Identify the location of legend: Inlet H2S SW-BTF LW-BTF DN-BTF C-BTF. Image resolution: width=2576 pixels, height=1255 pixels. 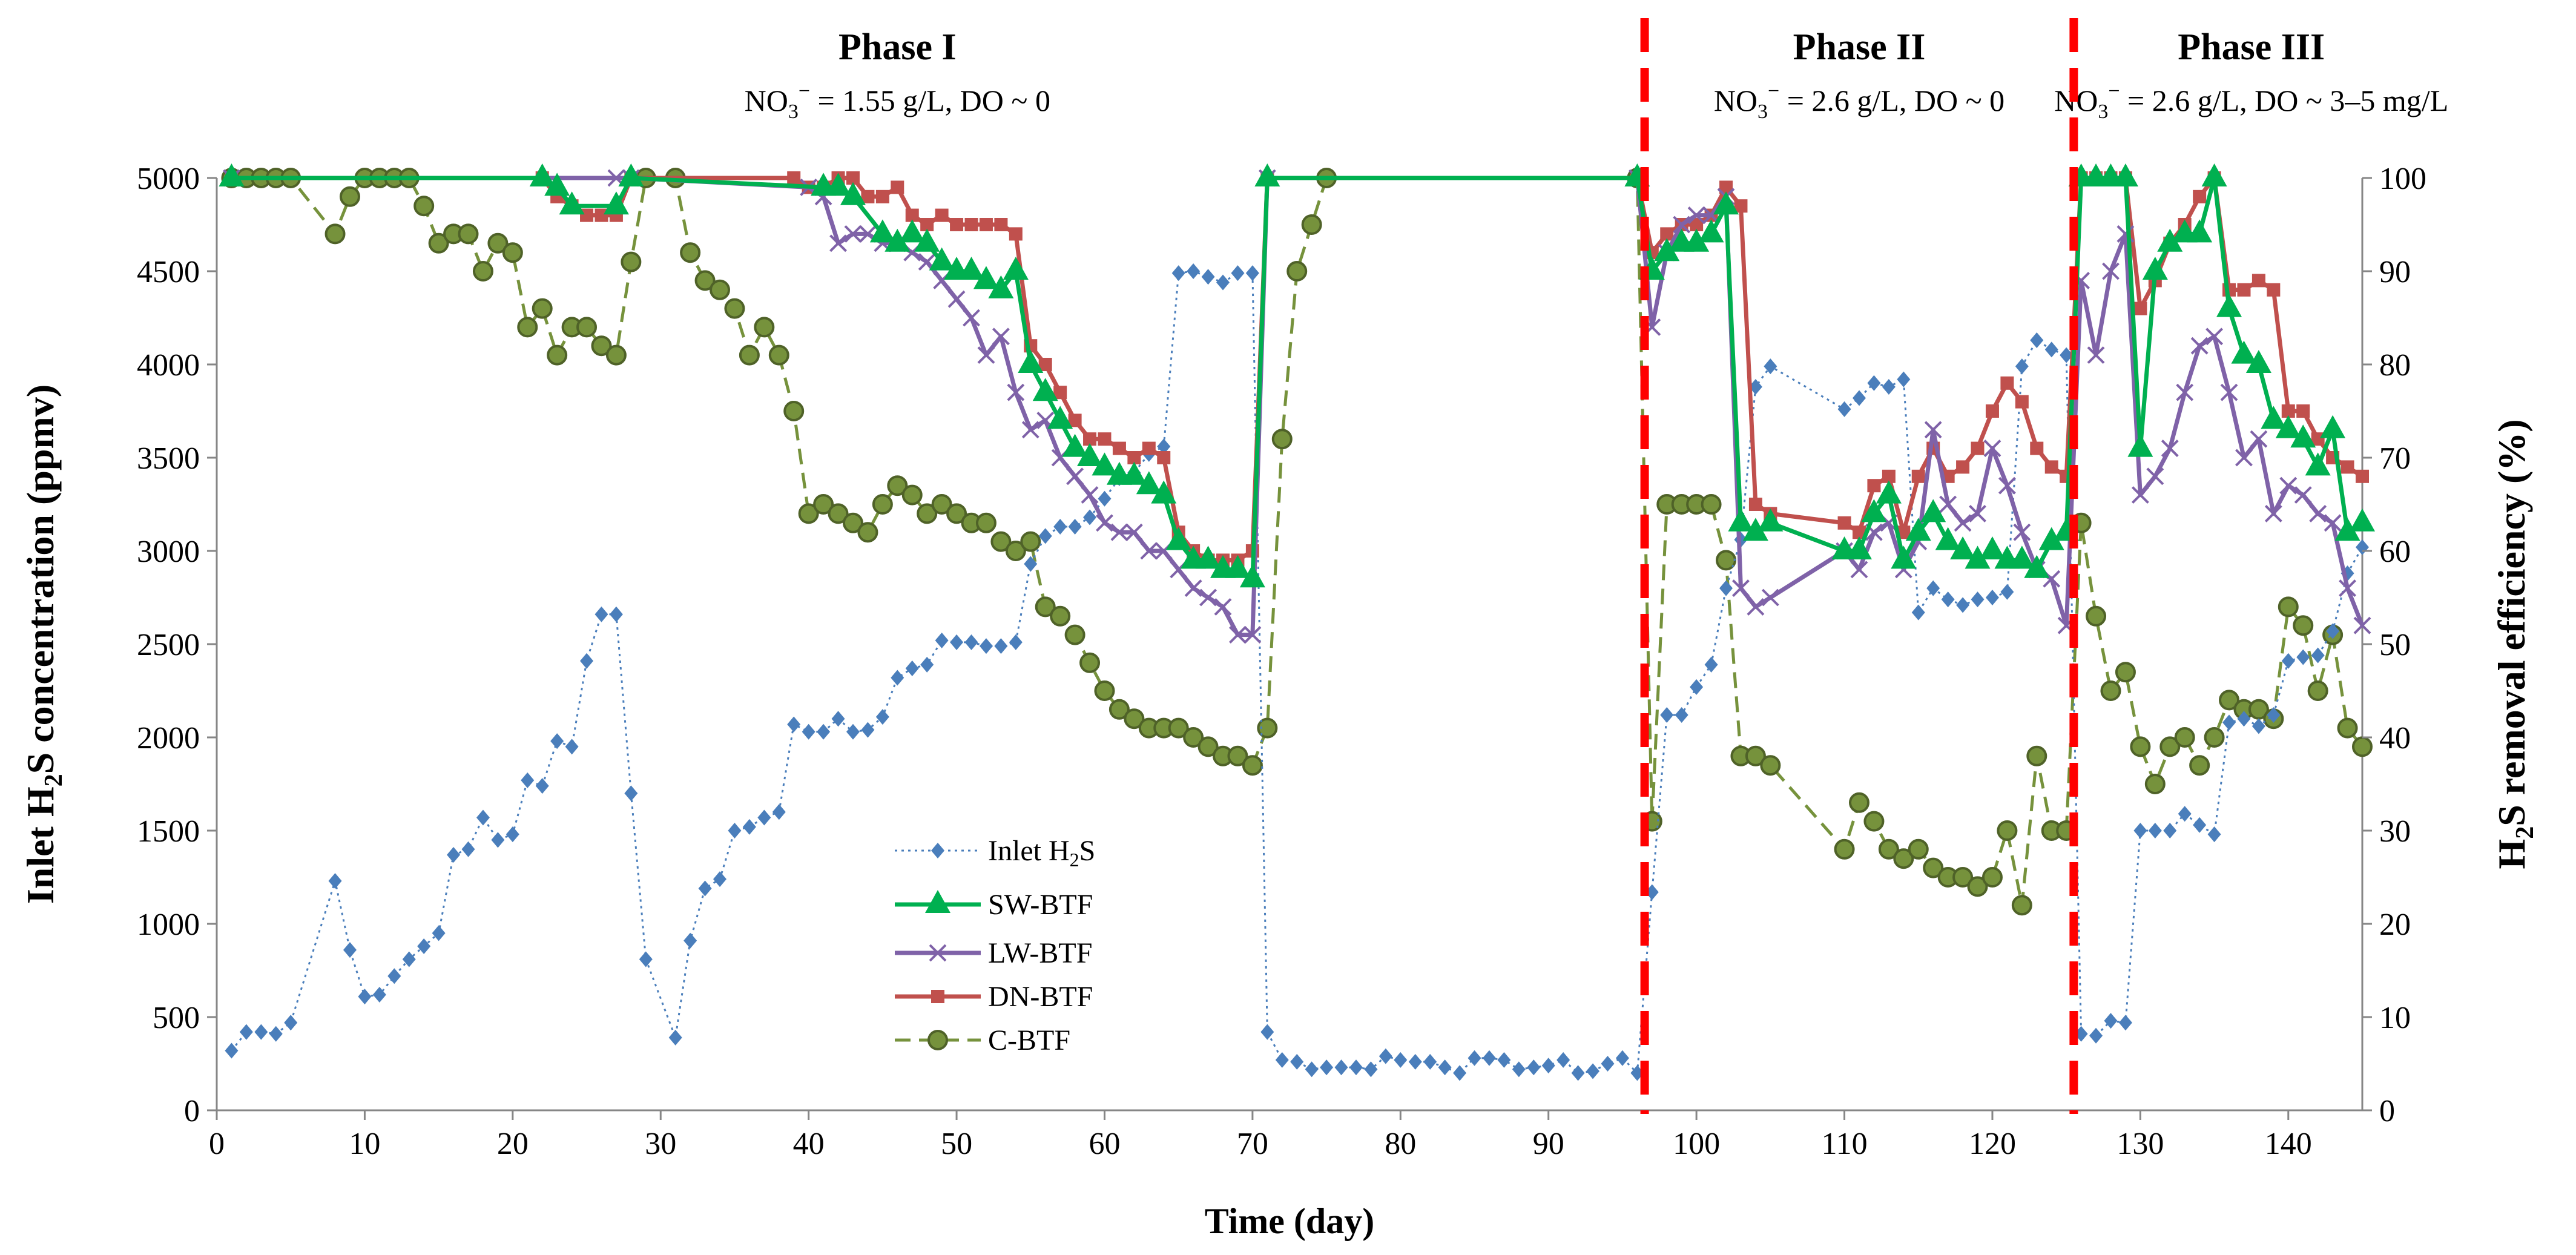
(995, 946).